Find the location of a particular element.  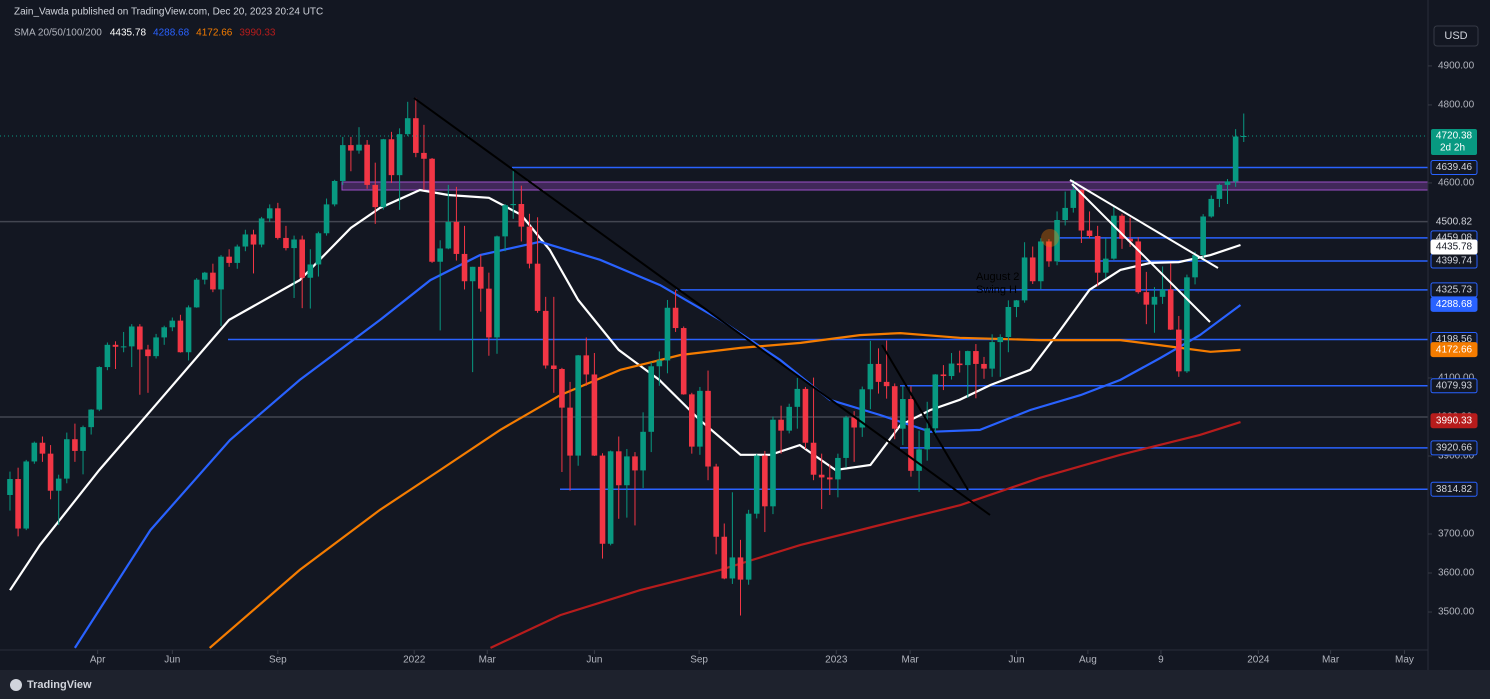

price-label: 4500.82 is located at coordinates (1454, 221).